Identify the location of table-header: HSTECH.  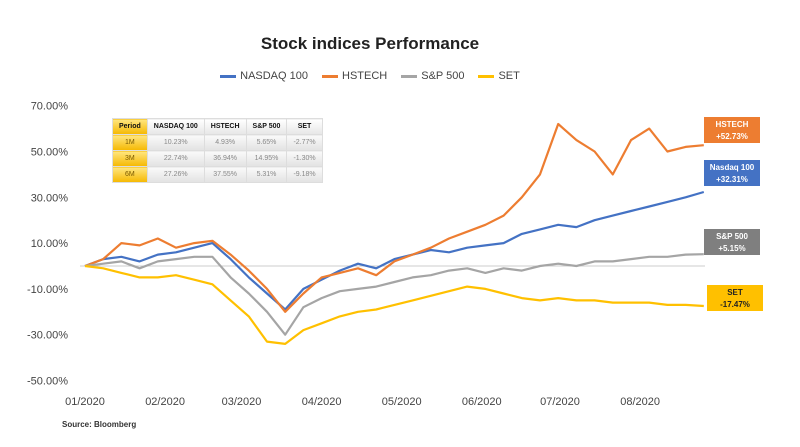
(225, 126).